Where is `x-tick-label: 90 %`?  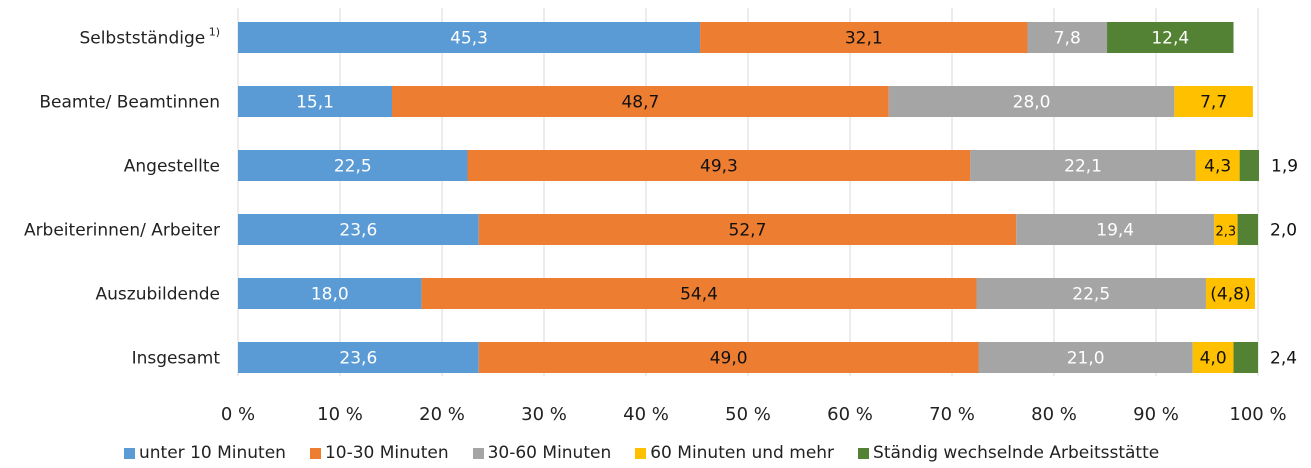
x-tick-label: 90 % is located at coordinates (1156, 414).